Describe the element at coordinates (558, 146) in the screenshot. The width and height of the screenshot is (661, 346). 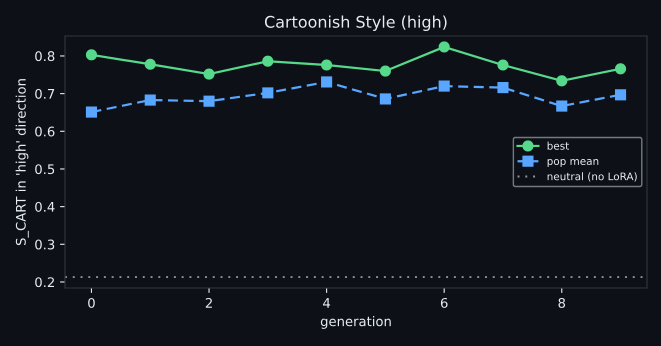
I see `legend-label: best` at that location.